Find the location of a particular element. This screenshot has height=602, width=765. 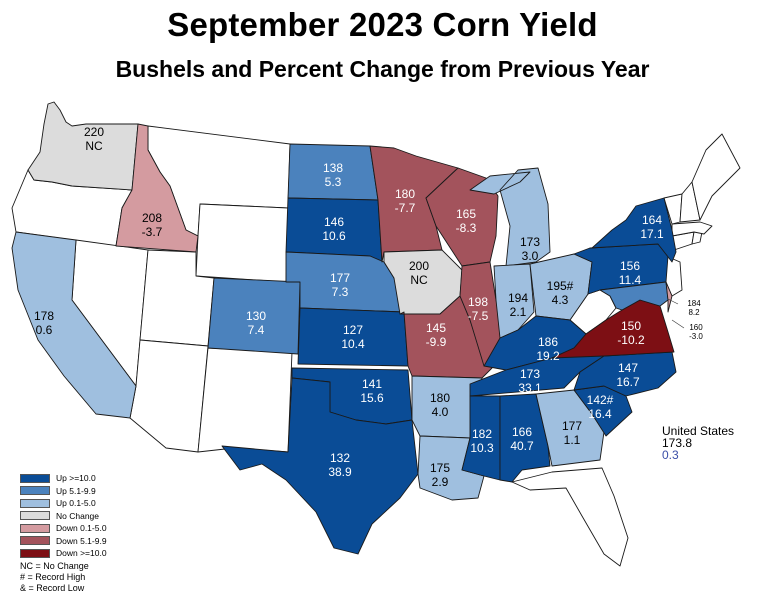

state-ky-change: 19.2 is located at coordinates (548, 356).